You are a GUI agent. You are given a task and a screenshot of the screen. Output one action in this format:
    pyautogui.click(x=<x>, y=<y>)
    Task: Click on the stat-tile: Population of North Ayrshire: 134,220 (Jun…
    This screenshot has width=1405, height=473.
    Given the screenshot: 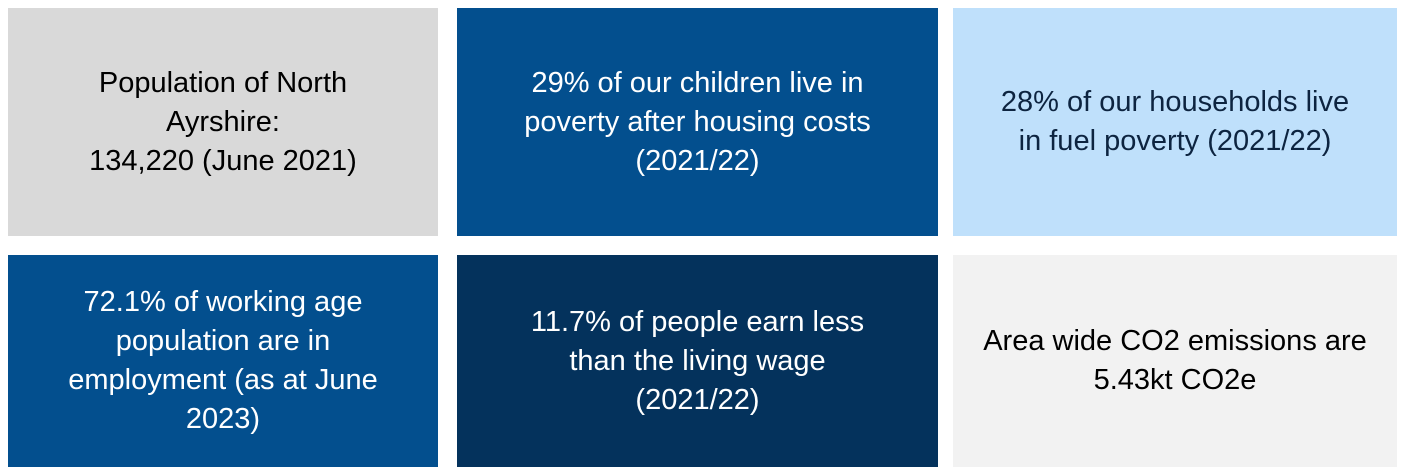 What is the action you would take?
    pyautogui.click(x=223, y=122)
    